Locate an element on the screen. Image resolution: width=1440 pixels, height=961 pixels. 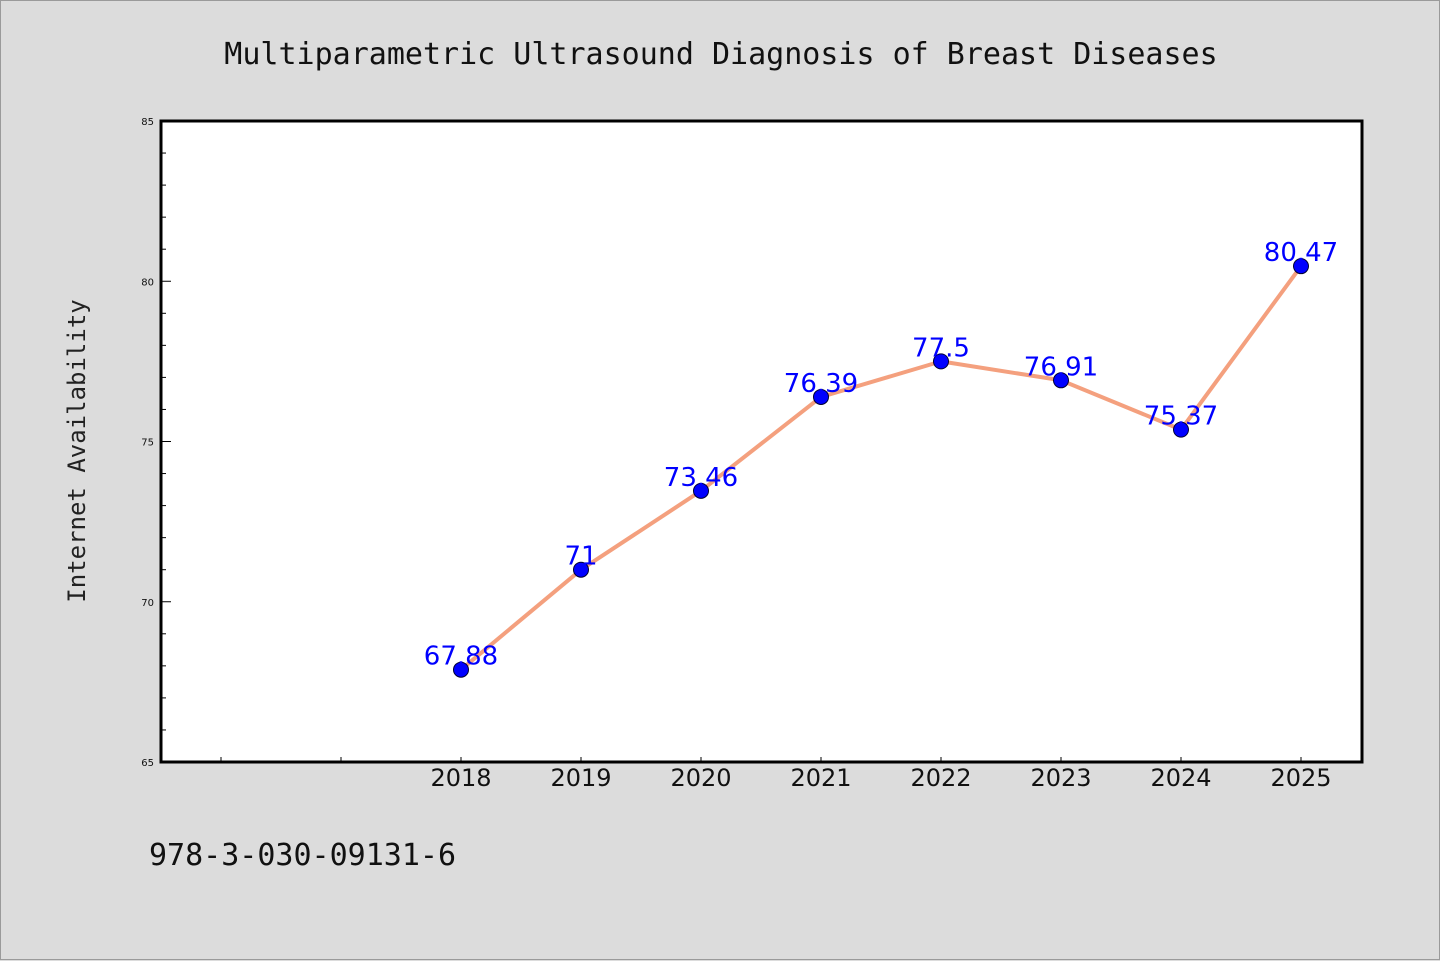
data-label-2018: 67.88 is located at coordinates (461, 657).